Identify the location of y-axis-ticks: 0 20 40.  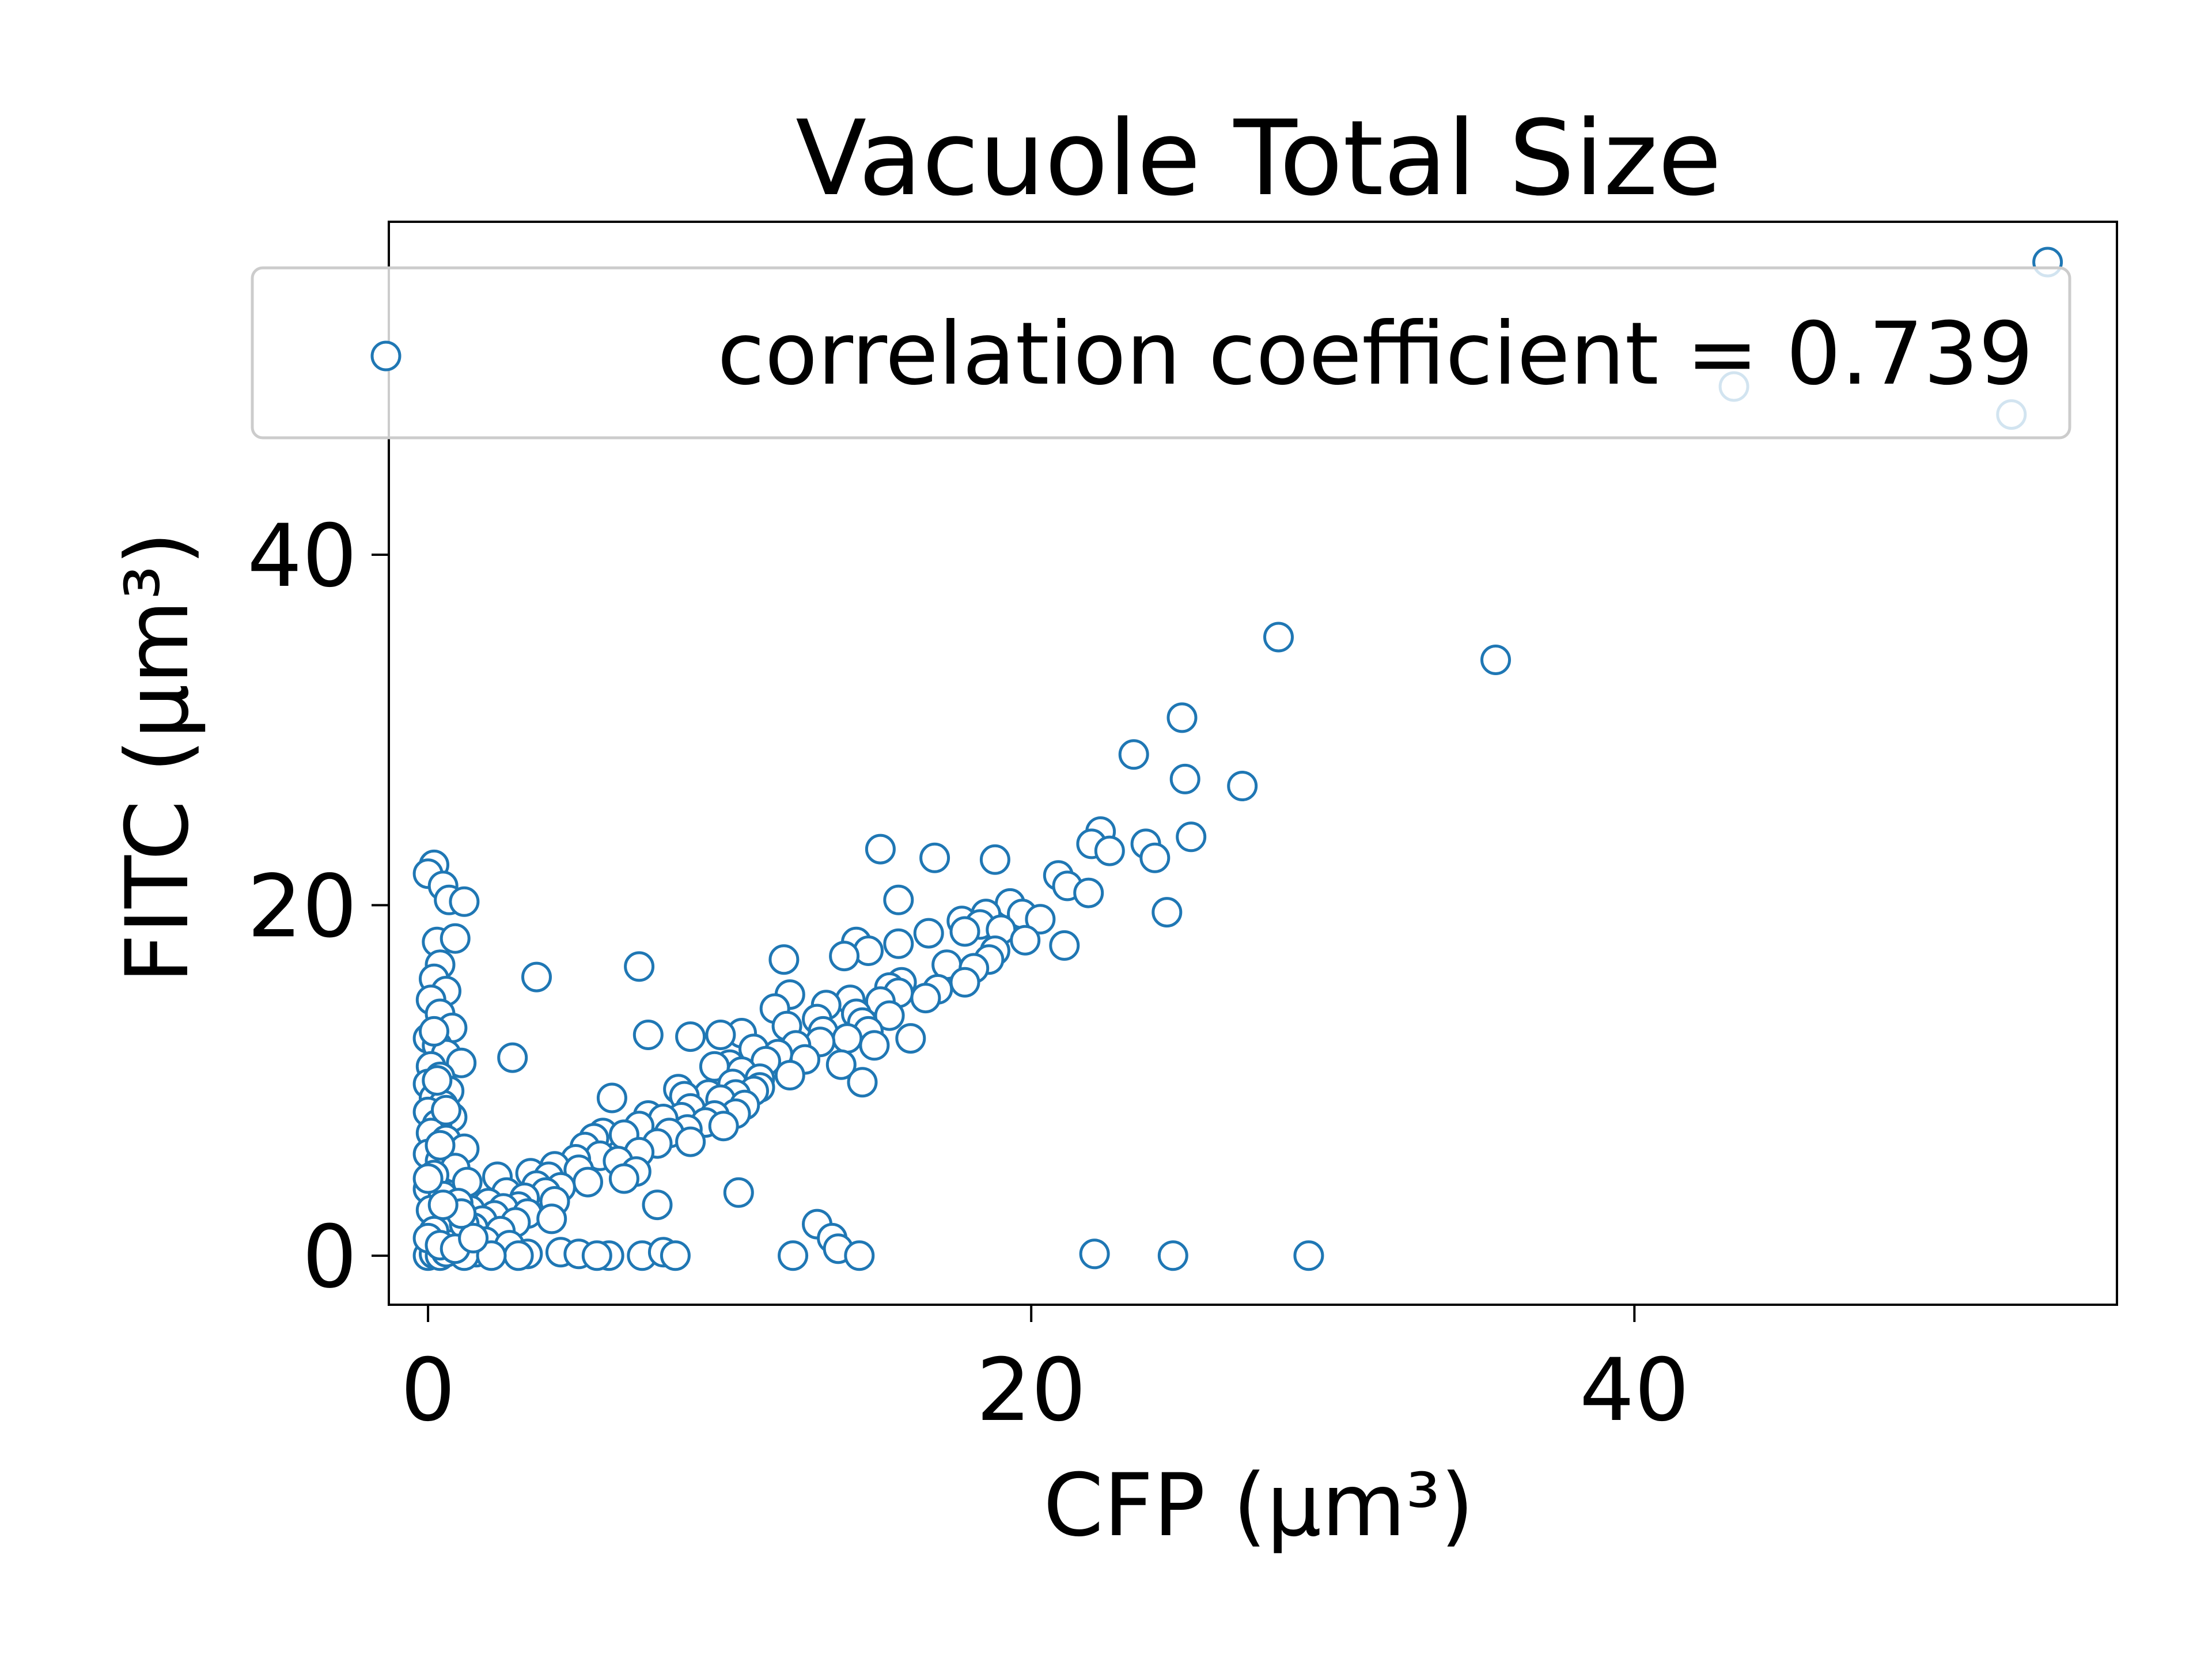
(318, 907).